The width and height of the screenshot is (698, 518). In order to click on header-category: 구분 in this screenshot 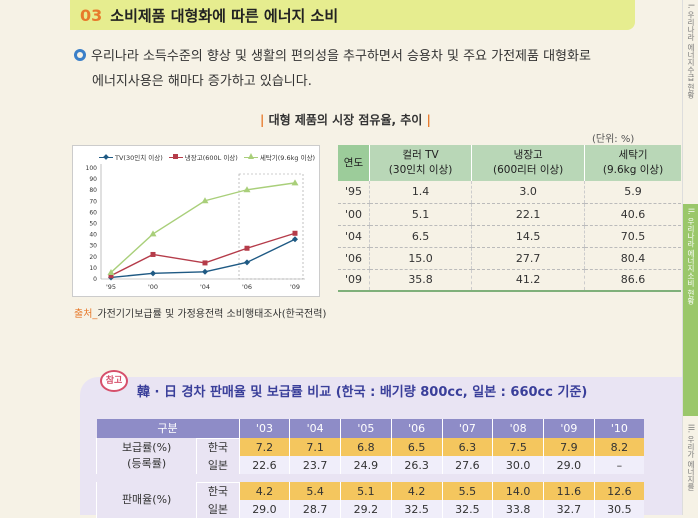, I will do `click(168, 428)`.